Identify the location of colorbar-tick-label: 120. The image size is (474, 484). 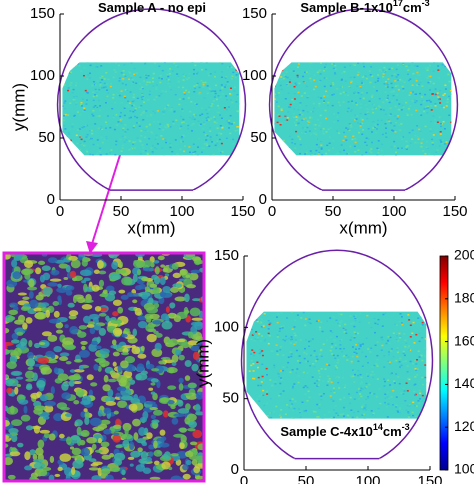
(464, 426).